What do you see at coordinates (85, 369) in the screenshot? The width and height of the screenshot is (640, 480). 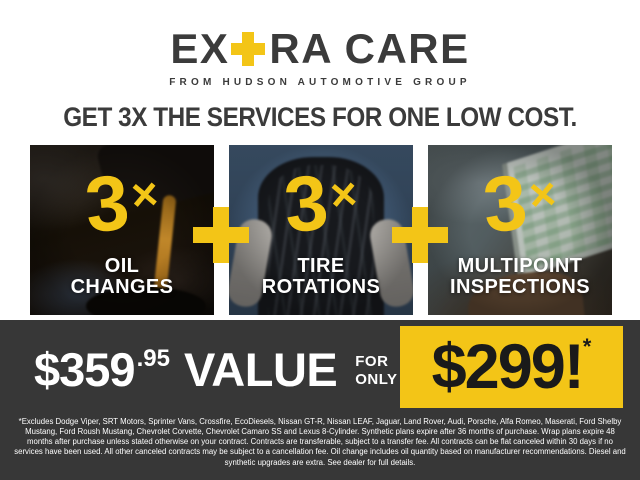 I see `value-dollars: $359` at bounding box center [85, 369].